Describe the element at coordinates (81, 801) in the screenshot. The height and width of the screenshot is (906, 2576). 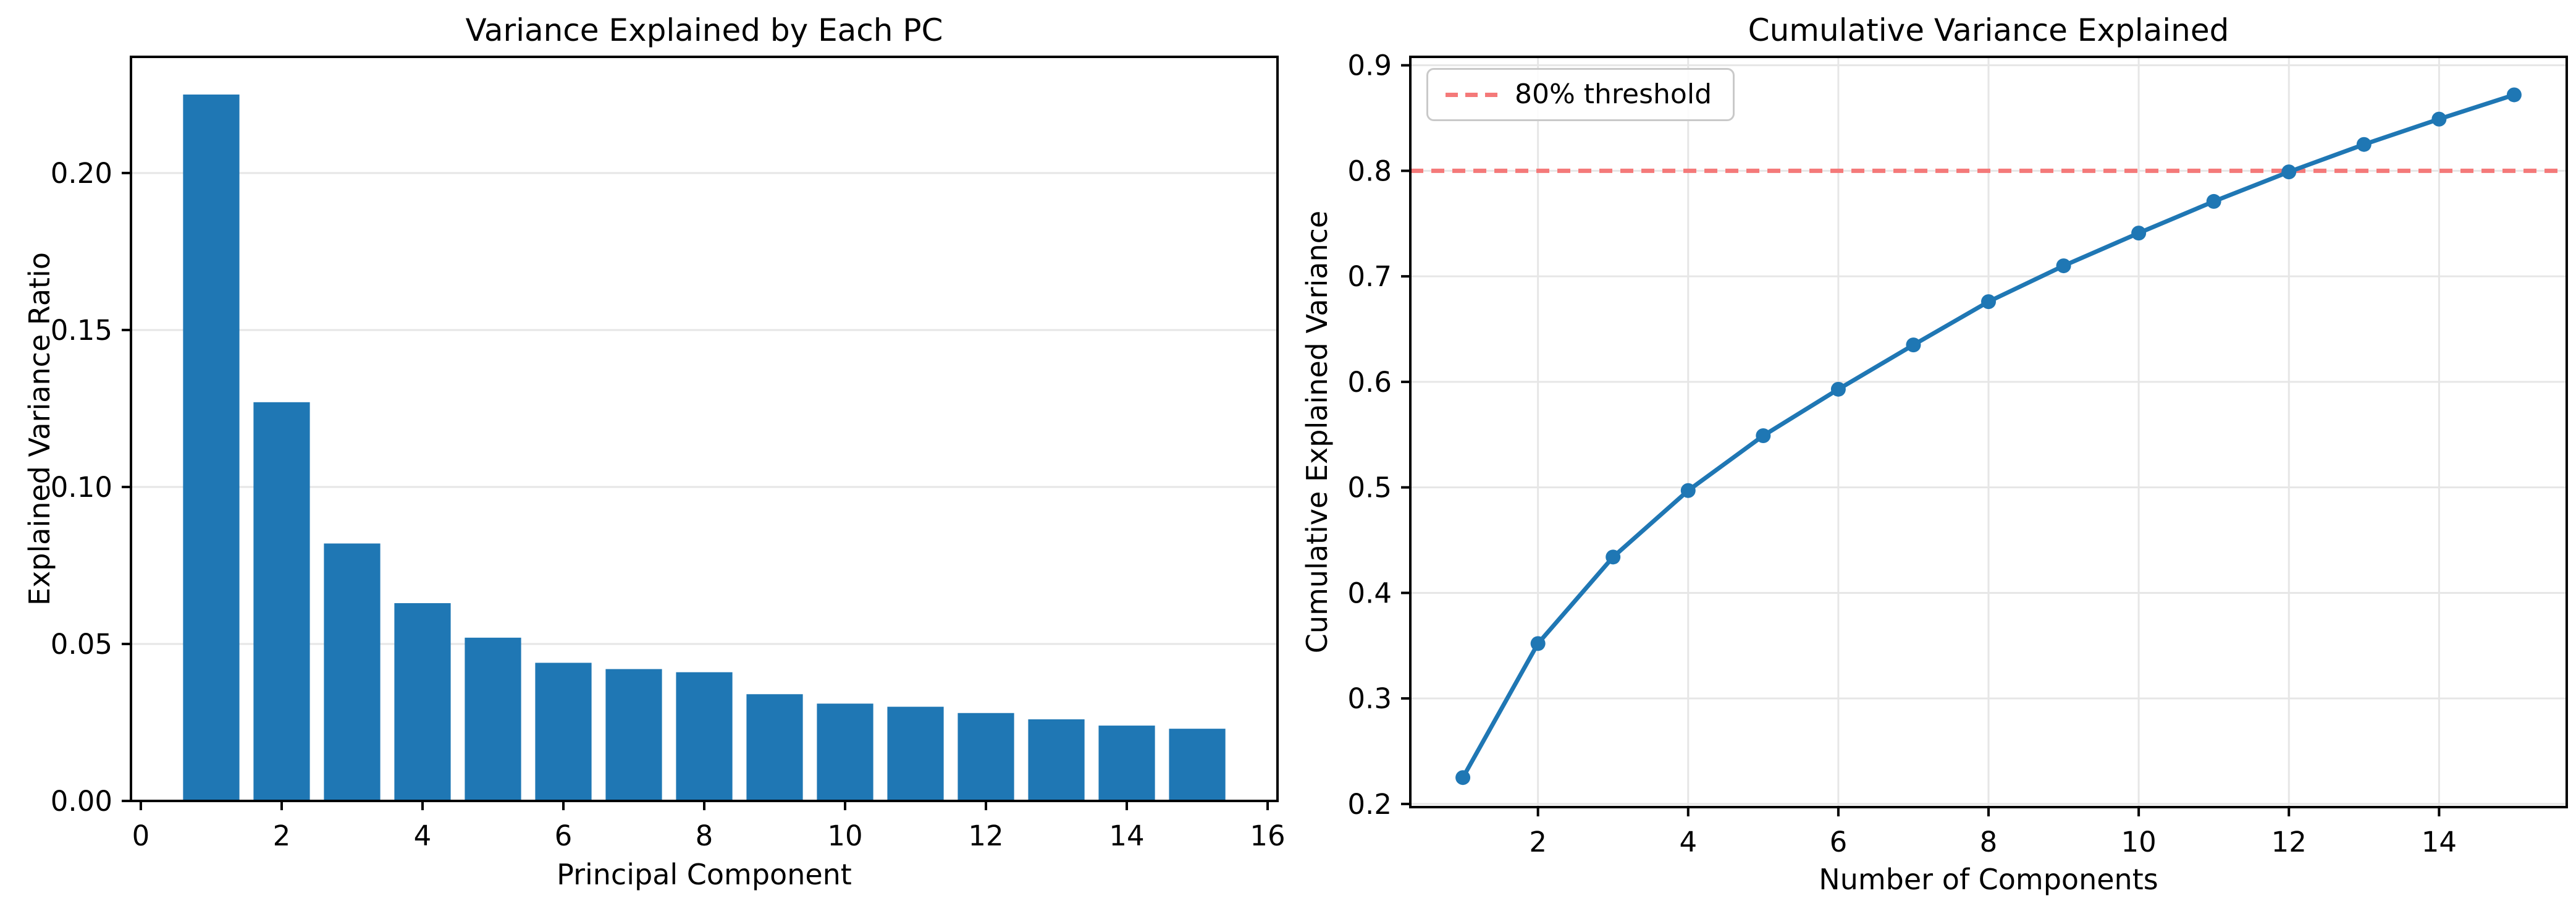
I see `y-tick-label: 0.00` at that location.